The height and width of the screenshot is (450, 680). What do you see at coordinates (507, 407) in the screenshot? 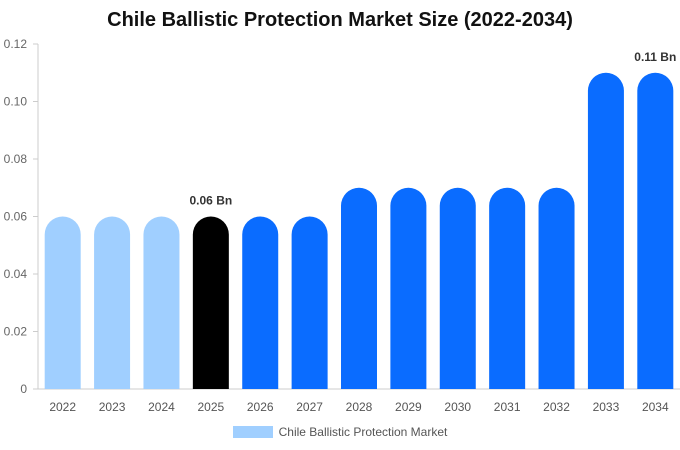
I see `x-tick-label: 2031` at bounding box center [507, 407].